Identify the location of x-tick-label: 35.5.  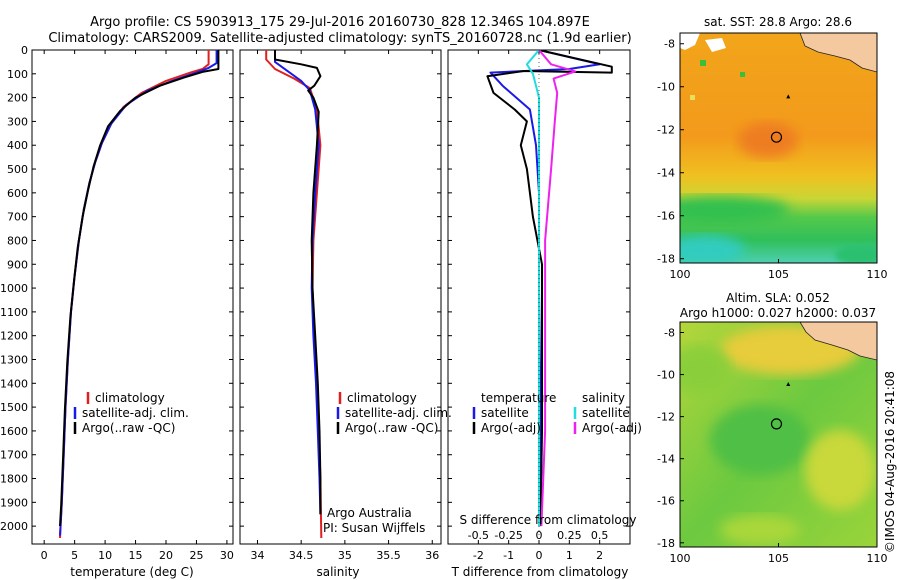
(388, 555).